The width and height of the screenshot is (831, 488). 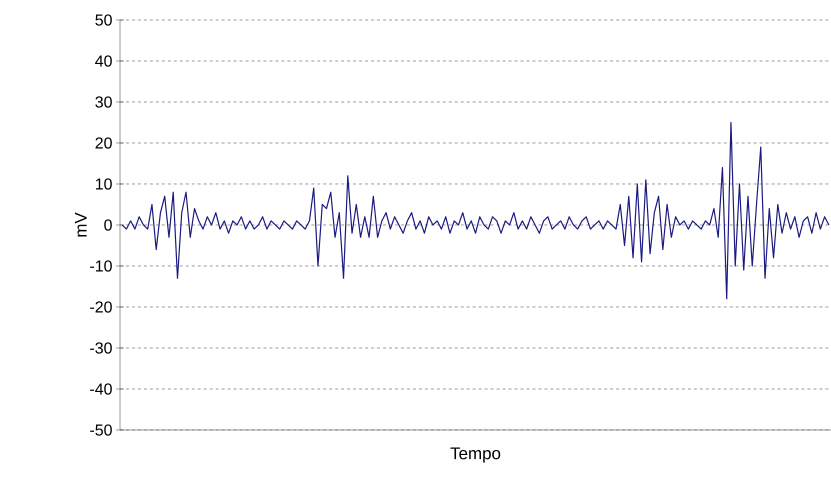 What do you see at coordinates (101, 307) in the screenshot?
I see `y-tick-label: -20` at bounding box center [101, 307].